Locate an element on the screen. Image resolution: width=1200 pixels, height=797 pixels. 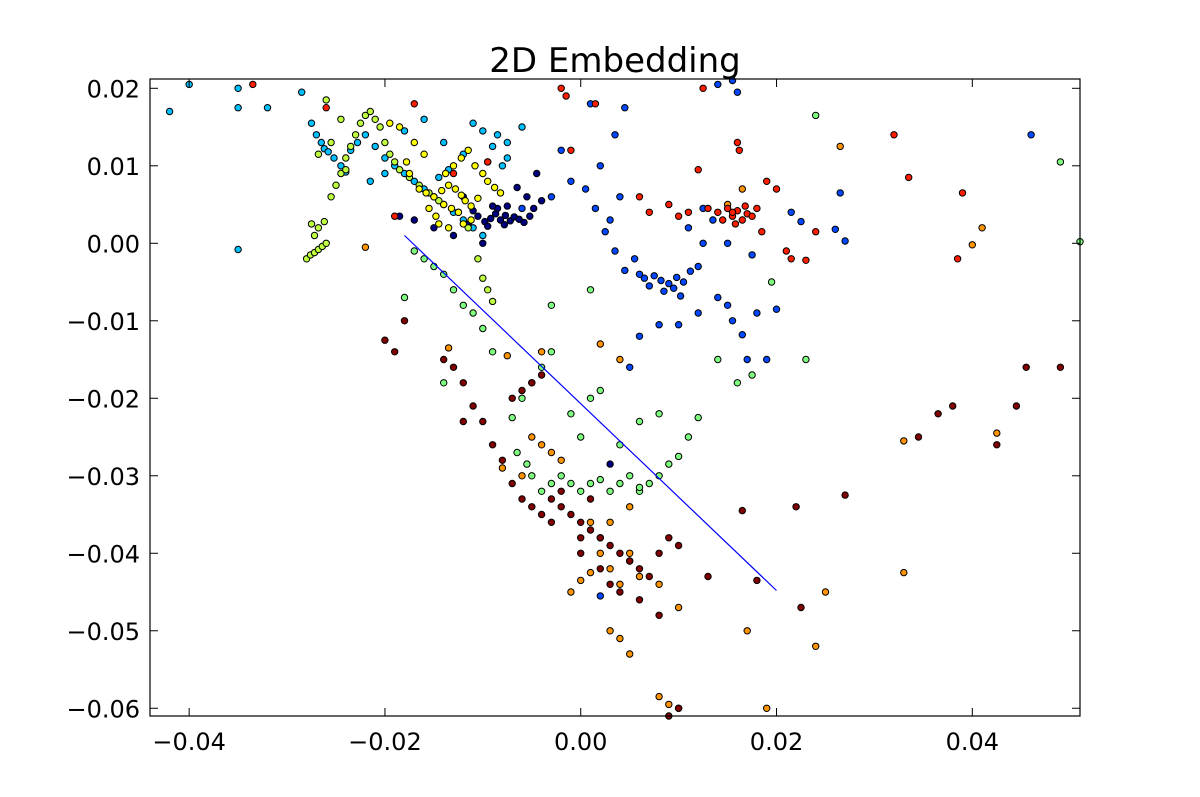
y-tick-label-1: 0.01 is located at coordinates (113, 167).